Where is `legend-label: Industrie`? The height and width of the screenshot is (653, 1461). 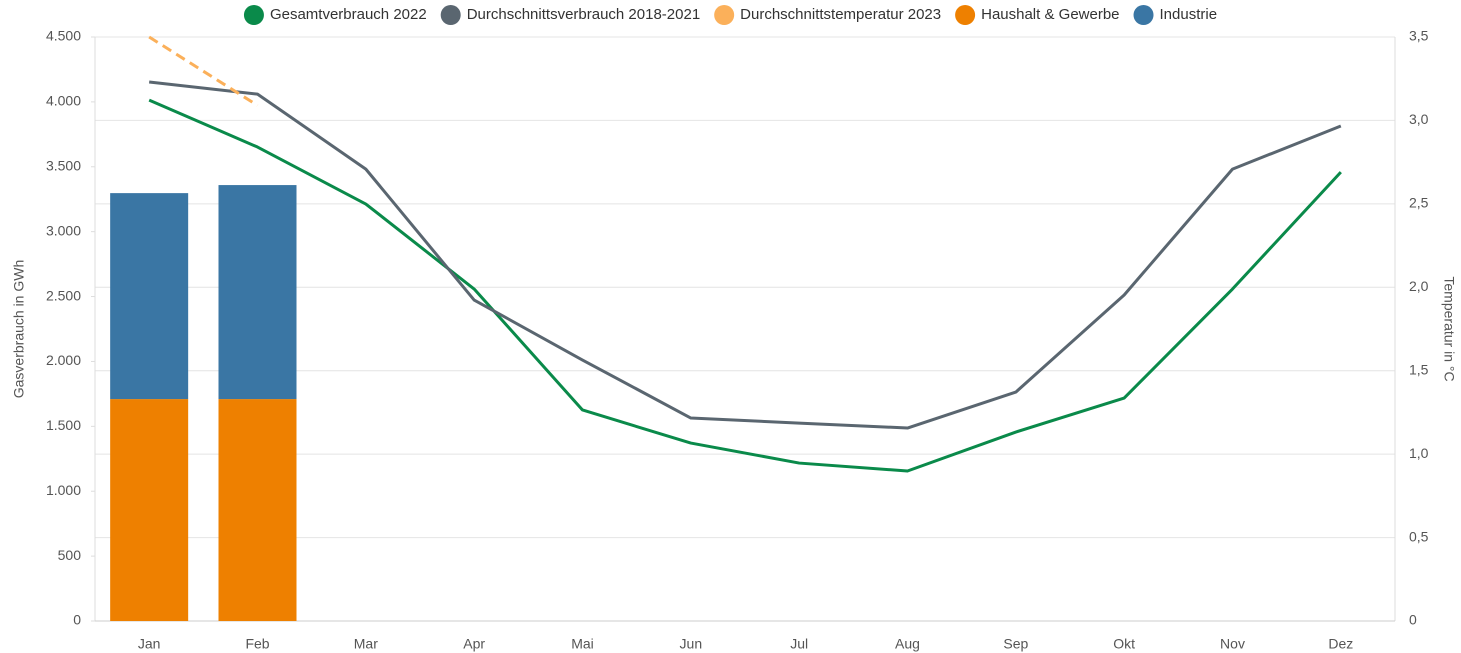
legend-label: Industrie is located at coordinates (1189, 14).